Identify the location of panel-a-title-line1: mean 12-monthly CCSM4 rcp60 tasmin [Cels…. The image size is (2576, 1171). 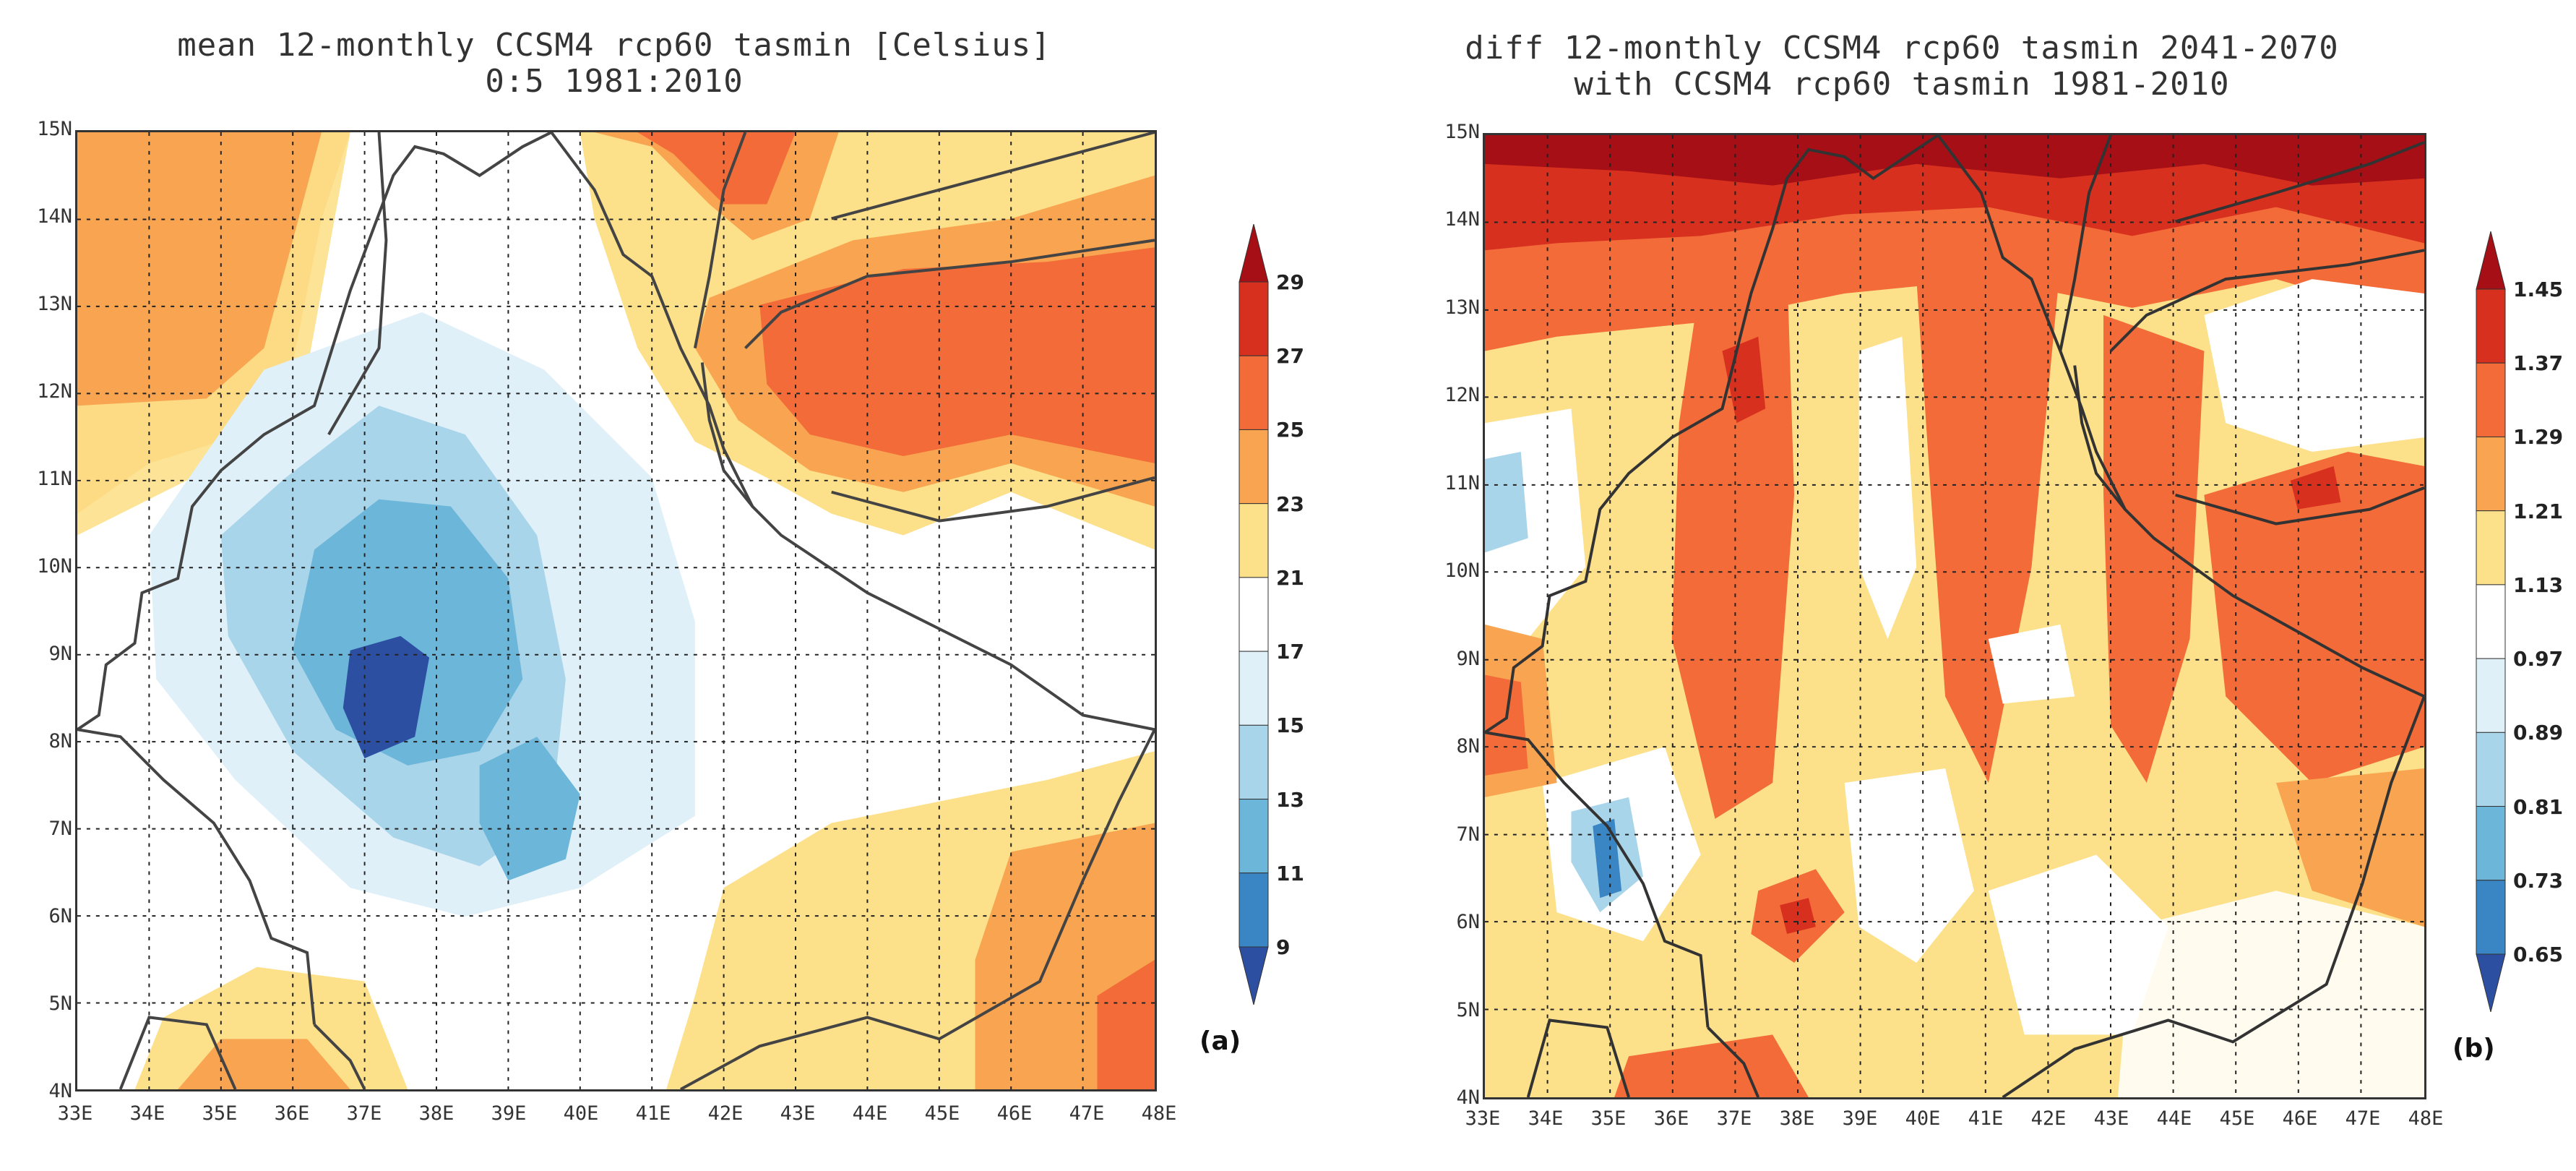
(614, 46).